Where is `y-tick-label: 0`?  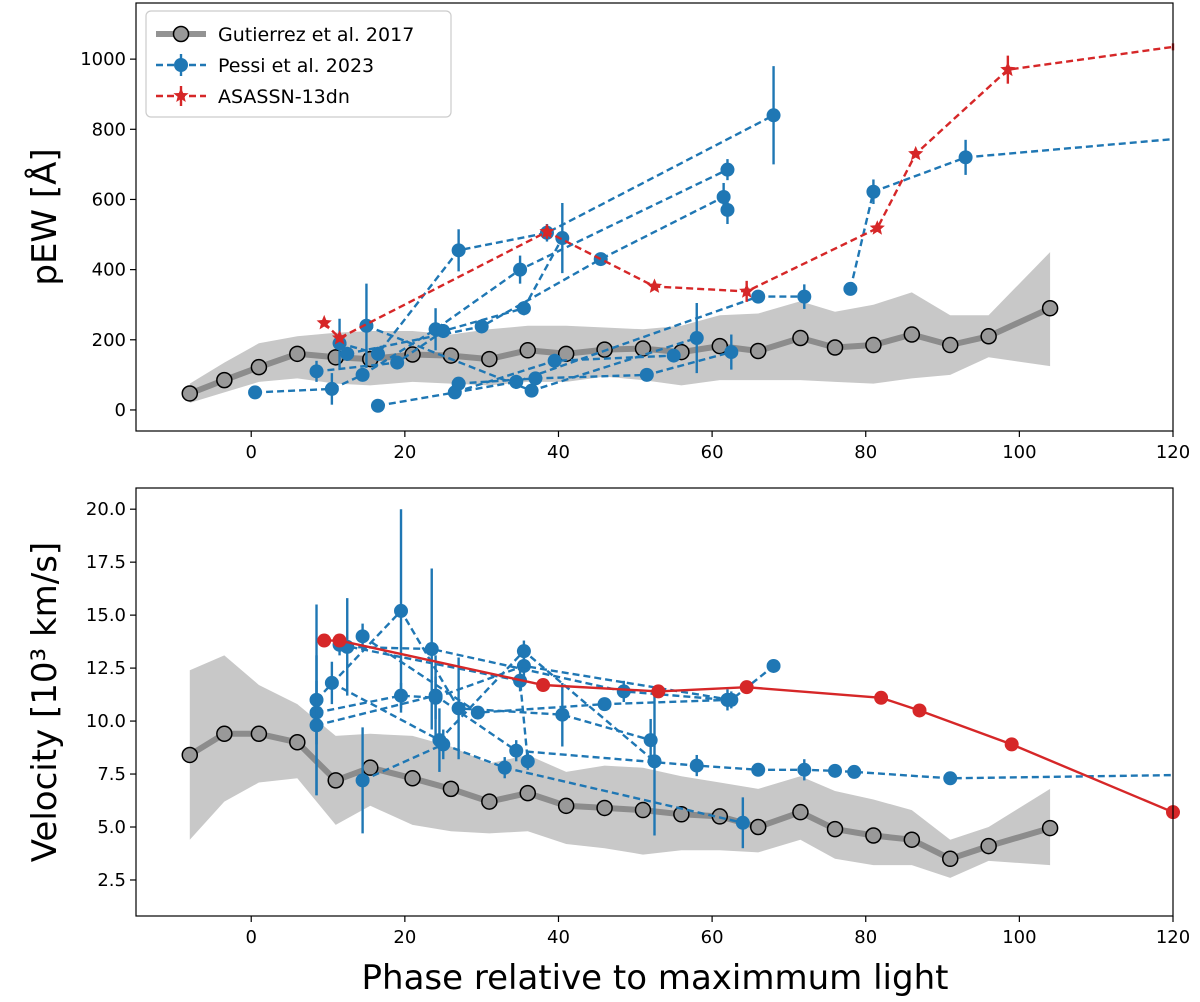 y-tick-label: 0 is located at coordinates (120, 410).